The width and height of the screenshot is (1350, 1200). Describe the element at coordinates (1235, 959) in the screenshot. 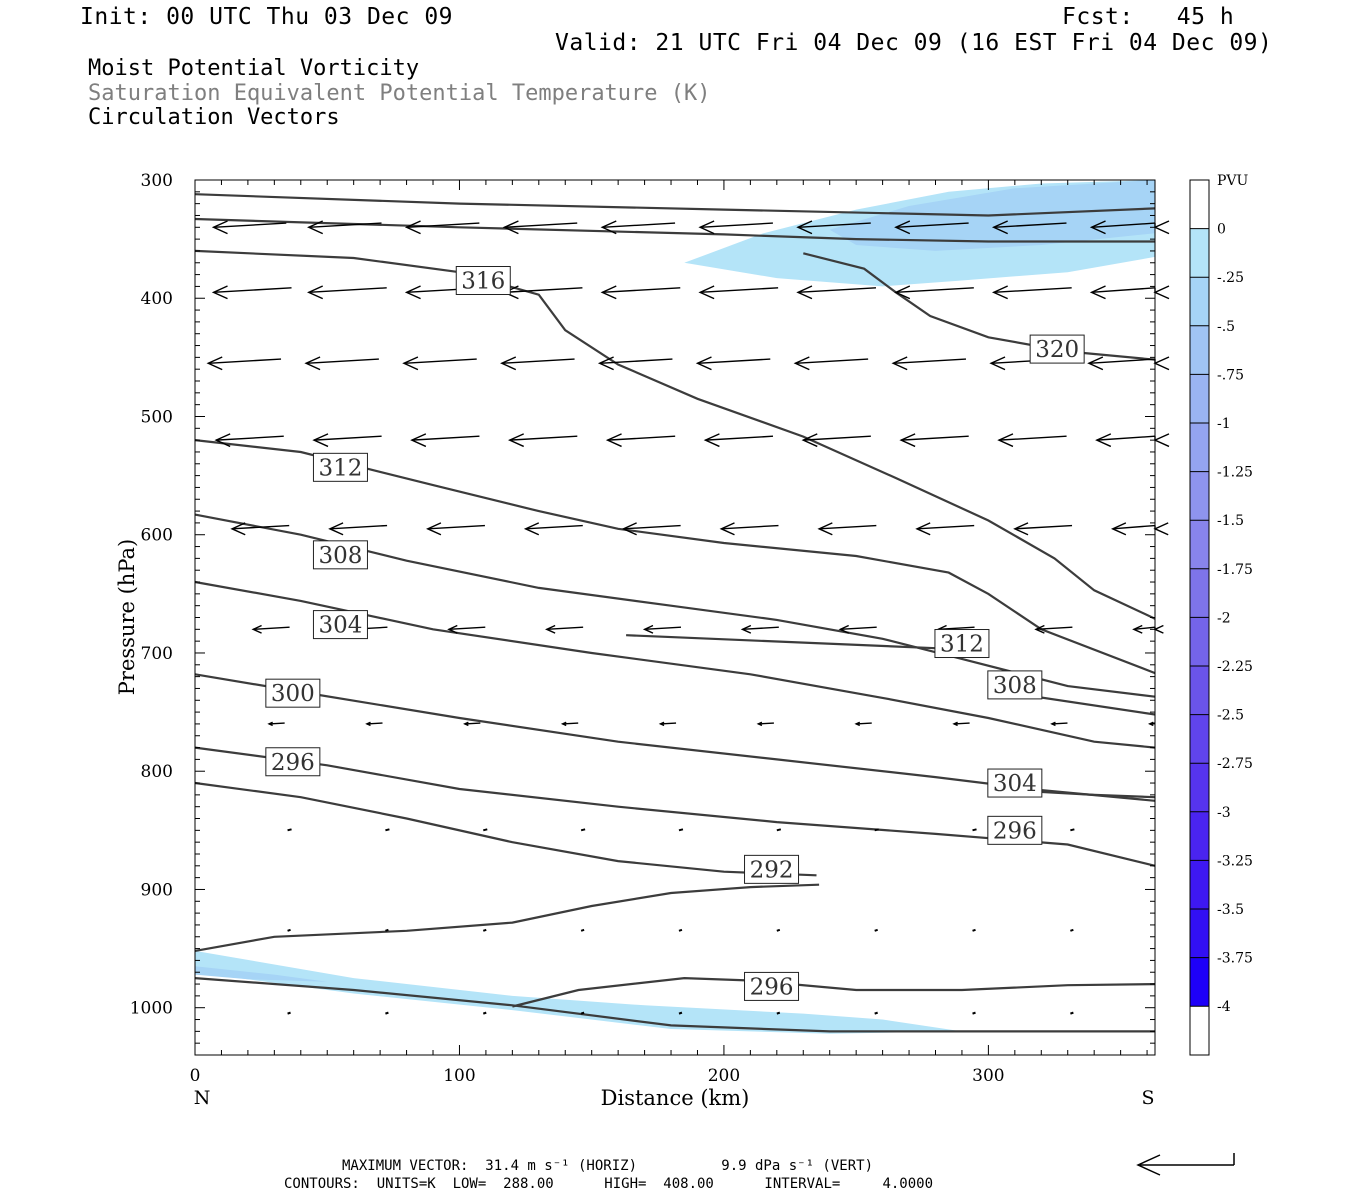

I see `colorbar-label: -3.75` at that location.